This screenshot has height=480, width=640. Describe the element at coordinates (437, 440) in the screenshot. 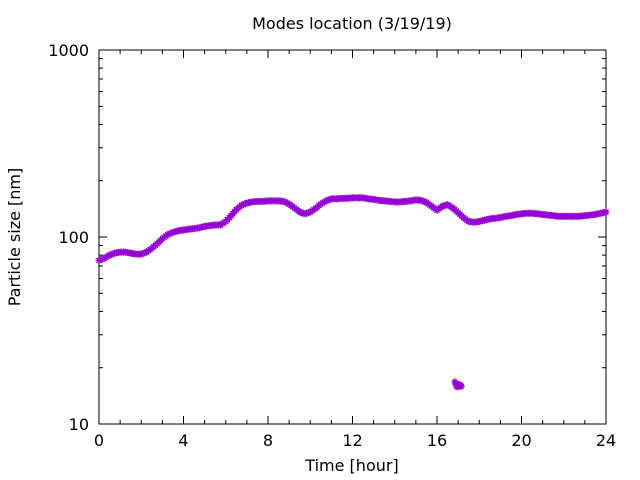

I see `x-tick-label: 16` at that location.